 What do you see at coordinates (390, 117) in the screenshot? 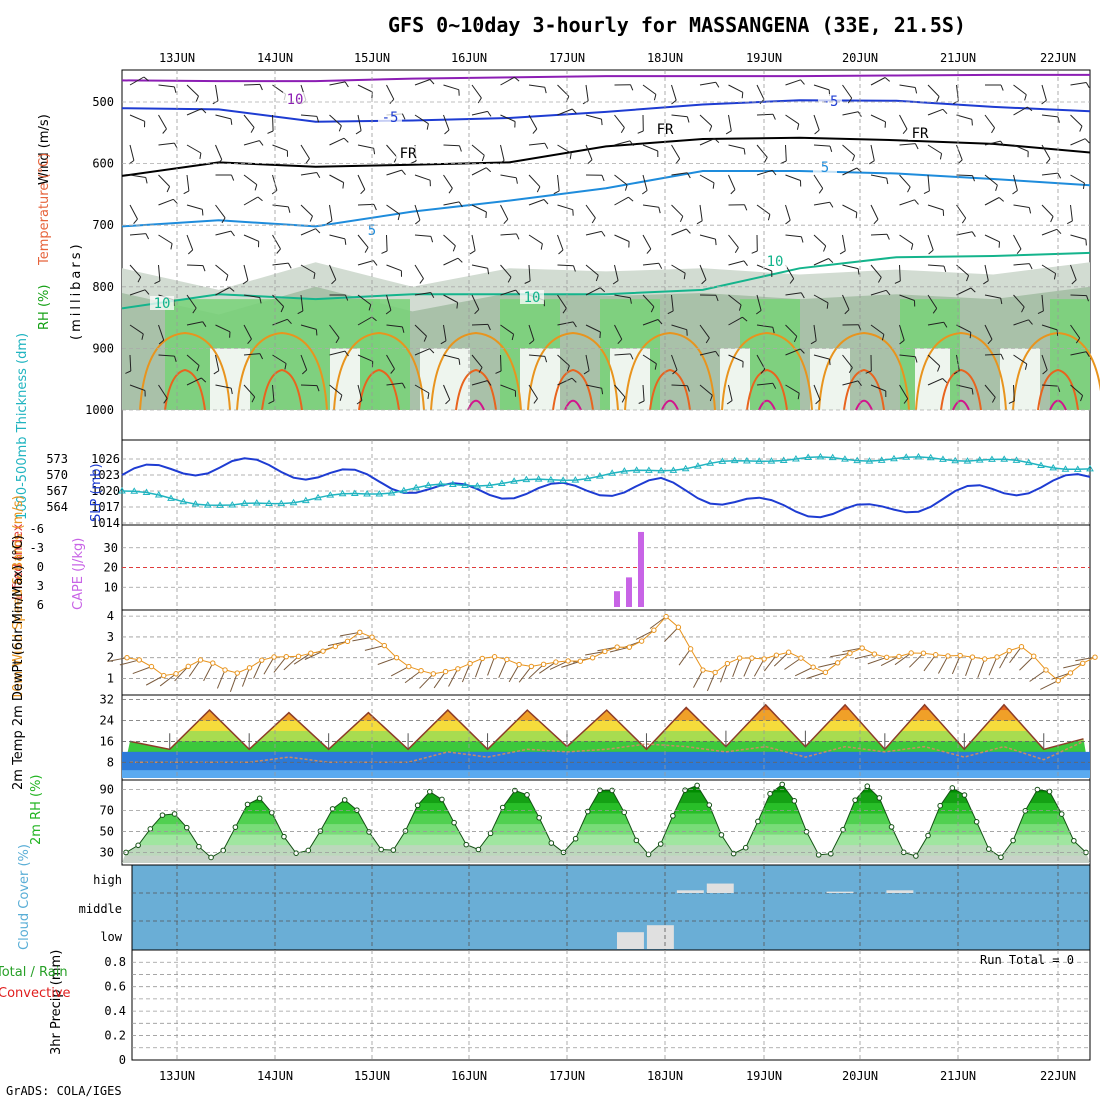
I see `contour-label-bg` at bounding box center [390, 117].